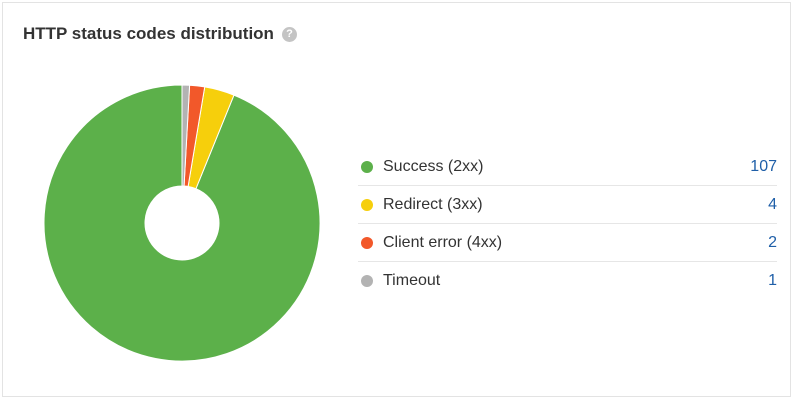 The height and width of the screenshot is (401, 795). Describe the element at coordinates (763, 166) in the screenshot. I see `legend-value-link: 107` at that location.